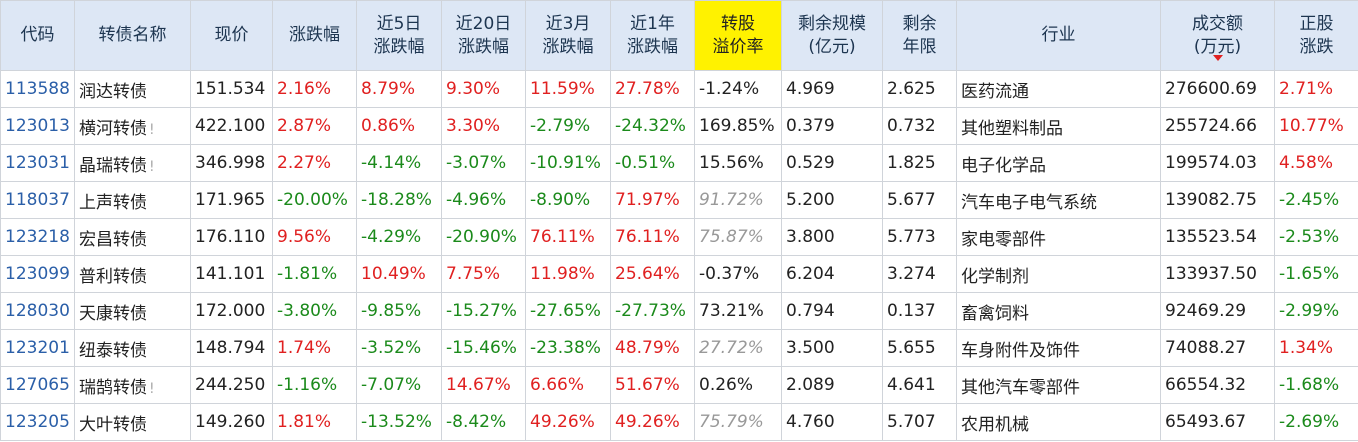 Image resolution: width=1358 pixels, height=442 pixels. I want to click on cell-stock-change-text: -2.45%, so click(1309, 200).